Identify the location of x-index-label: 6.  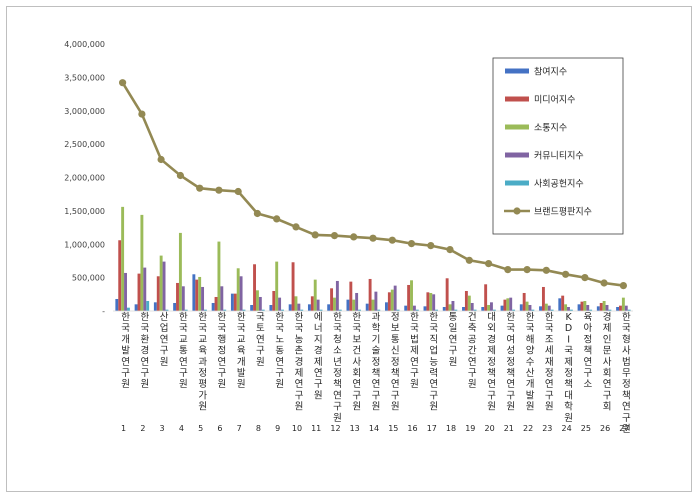
(219, 428).